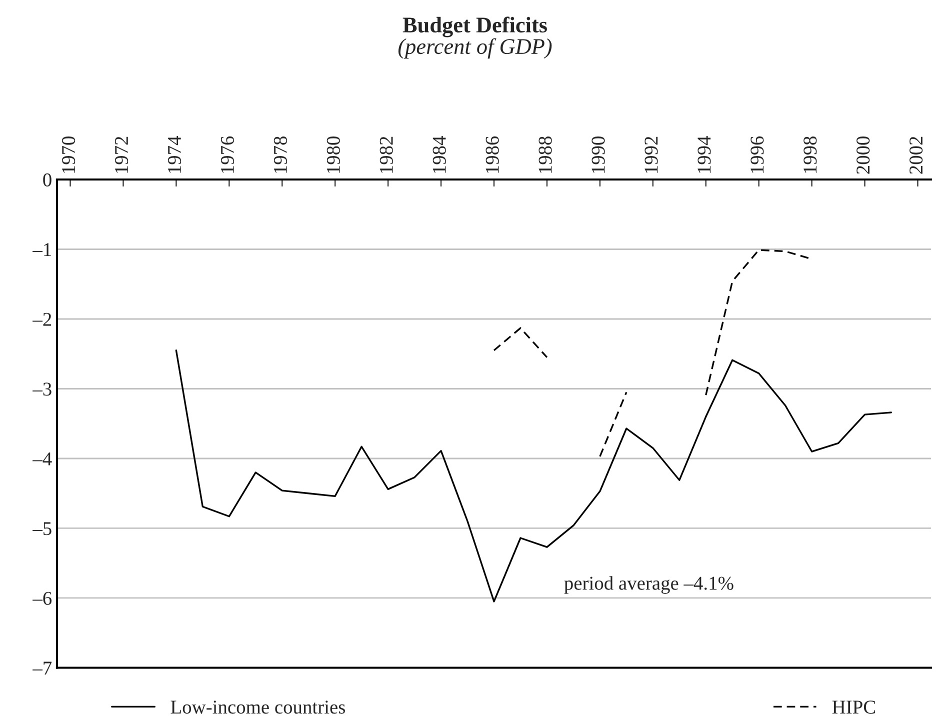  Describe the element at coordinates (41, 249) in the screenshot. I see `y-tick-label: –1` at that location.